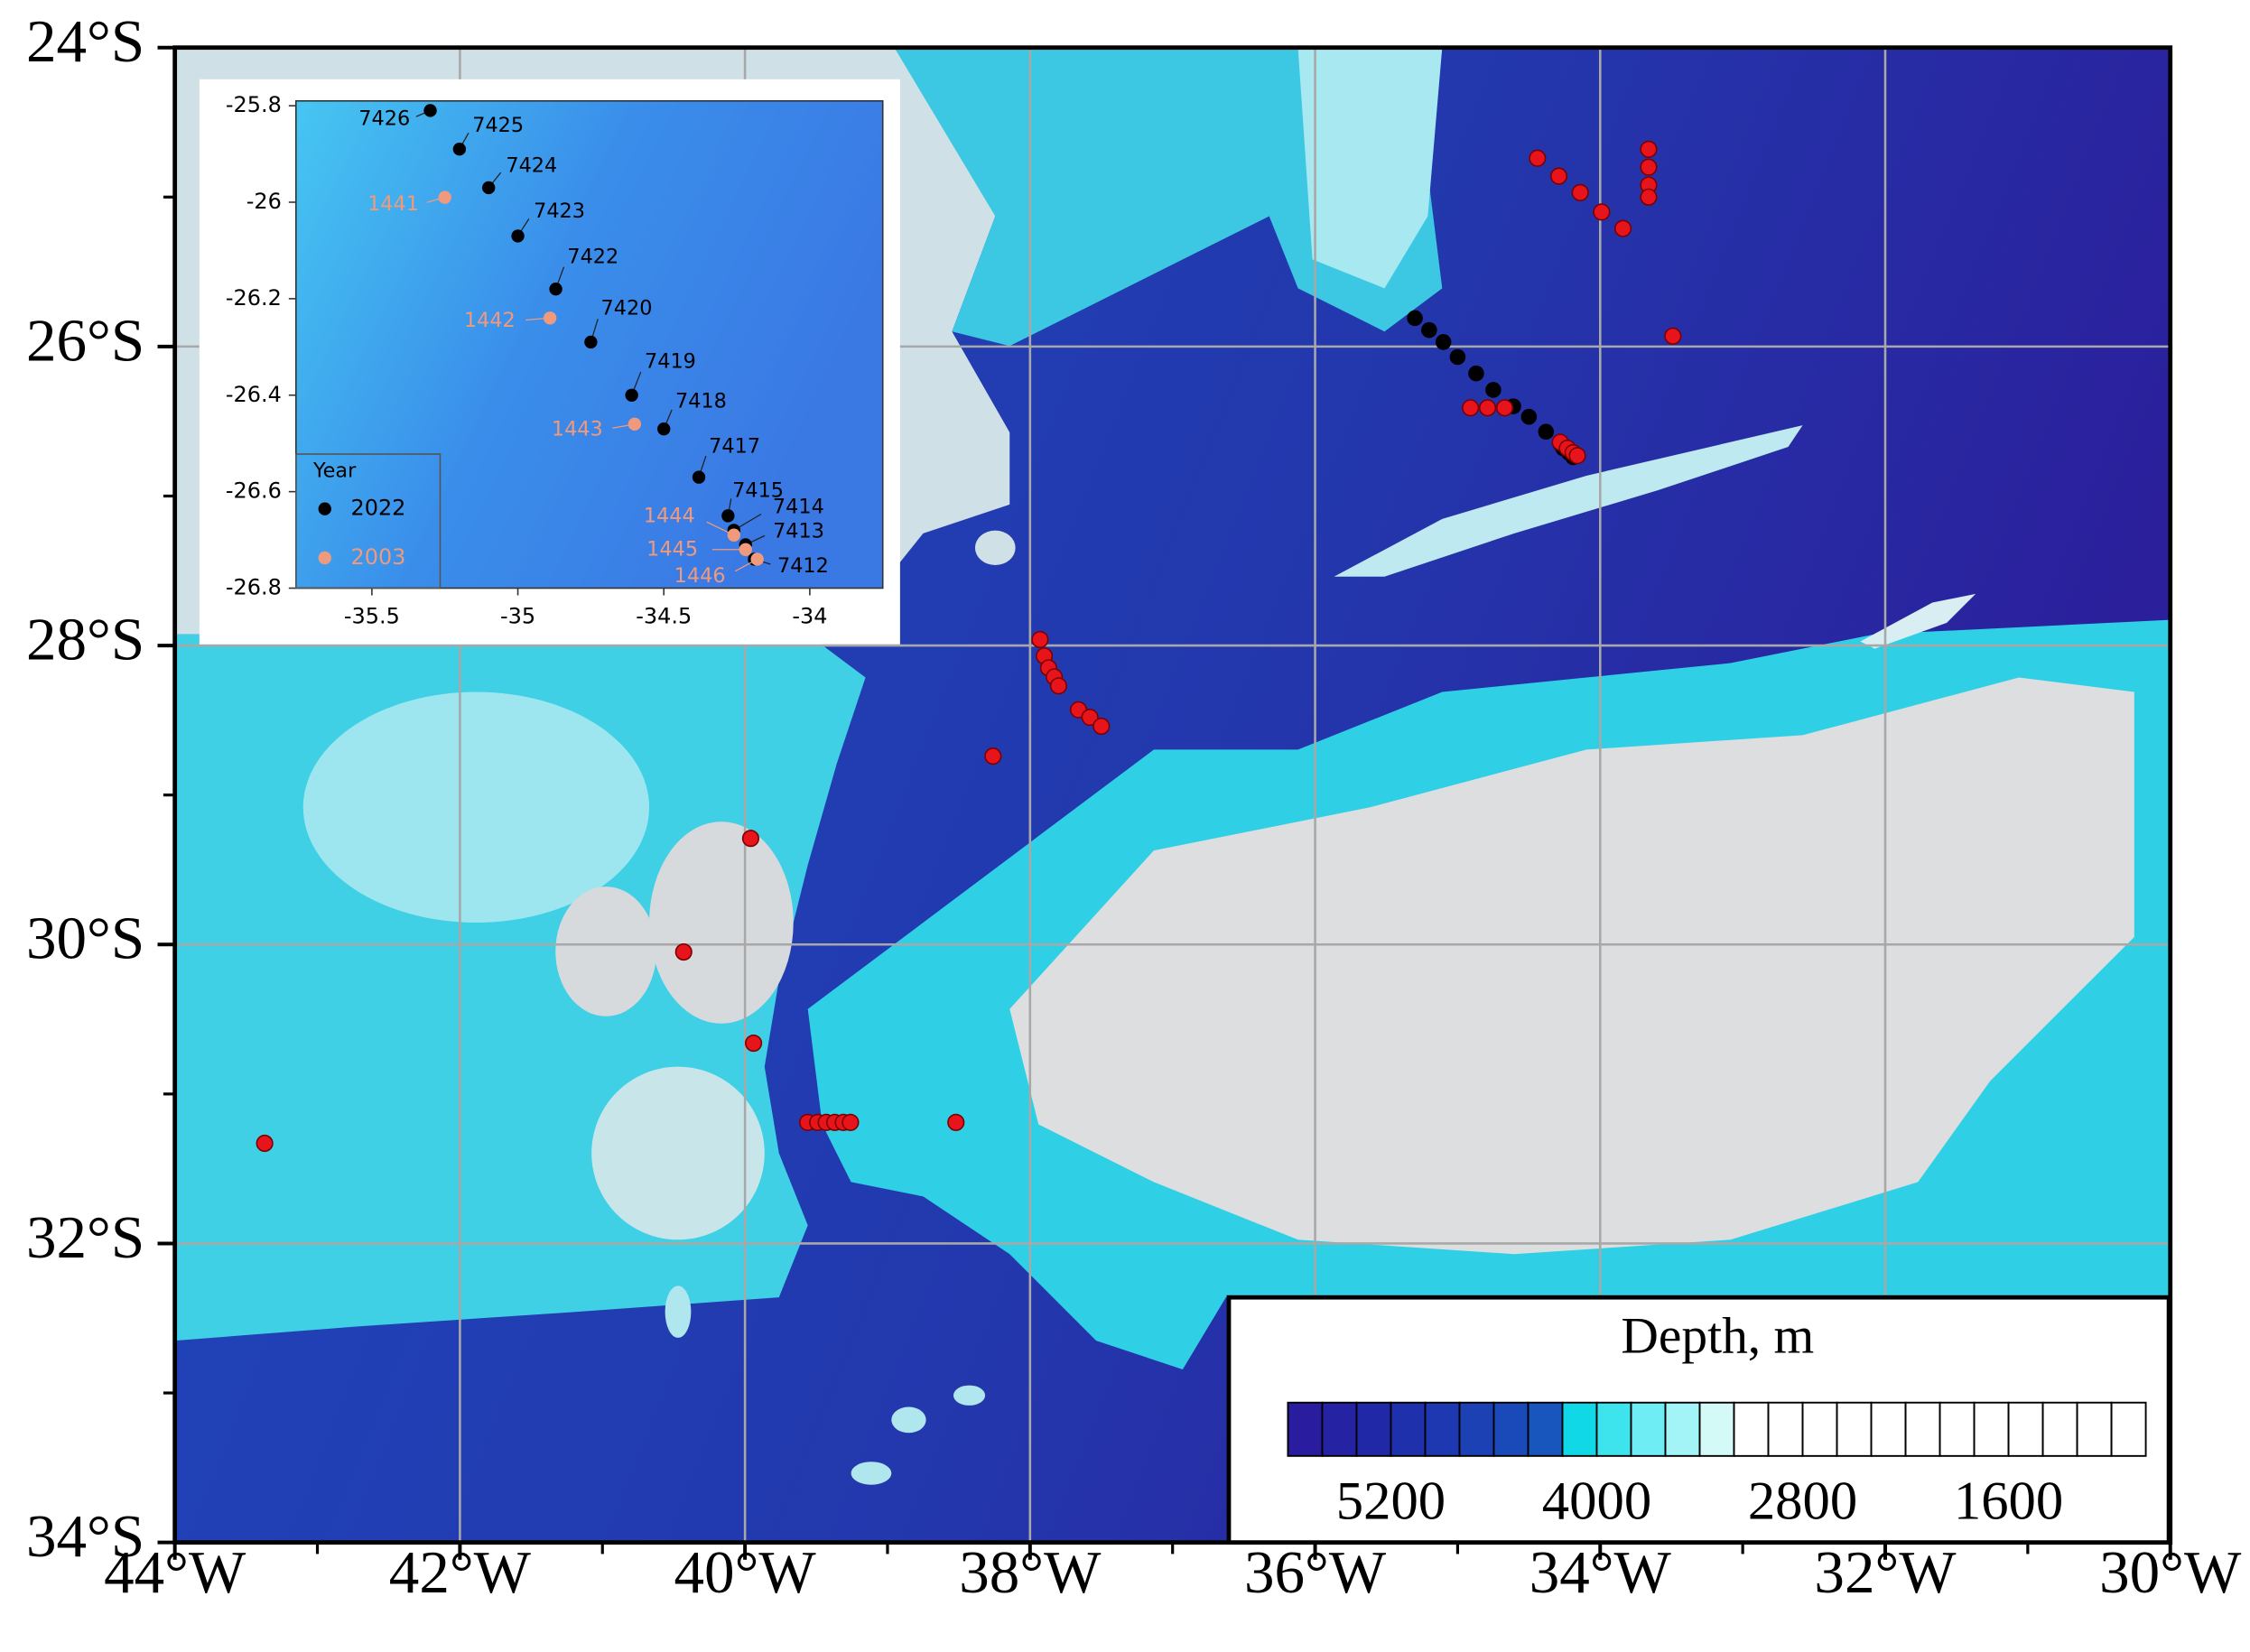 The image size is (2250, 1652). I want to click on inset-y-tick-label: -26.2, so click(254, 298).